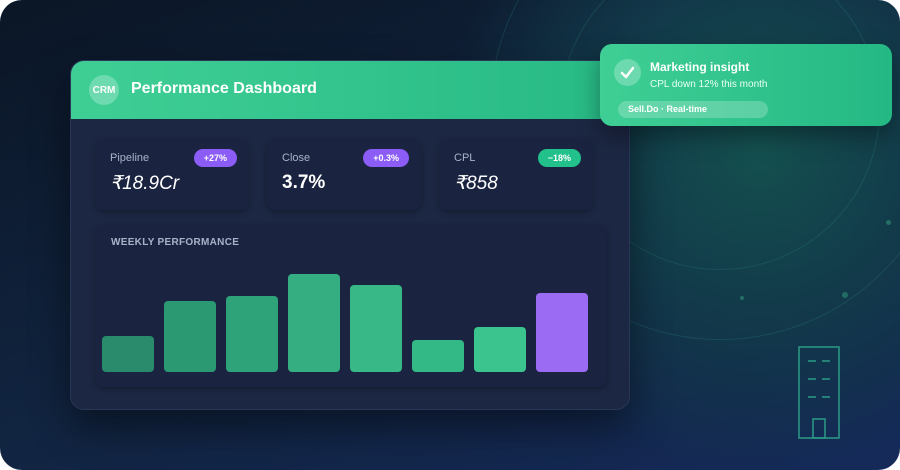 This screenshot has height=470, width=900. What do you see at coordinates (819, 392) in the screenshot?
I see `building-icon` at bounding box center [819, 392].